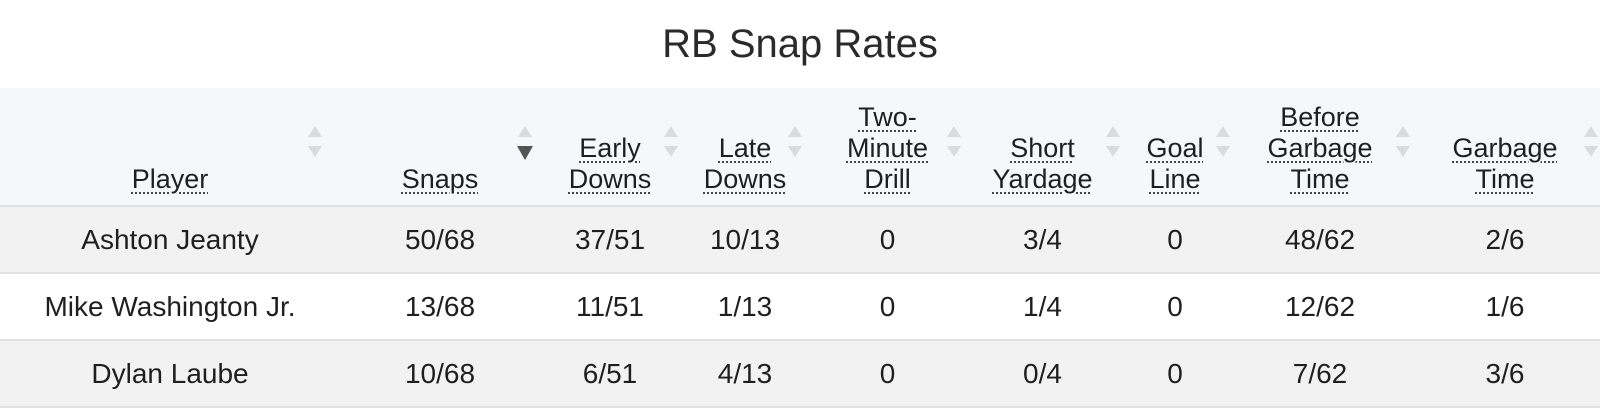  I want to click on before-garbage-time-cell: 7/62, so click(1320, 373).